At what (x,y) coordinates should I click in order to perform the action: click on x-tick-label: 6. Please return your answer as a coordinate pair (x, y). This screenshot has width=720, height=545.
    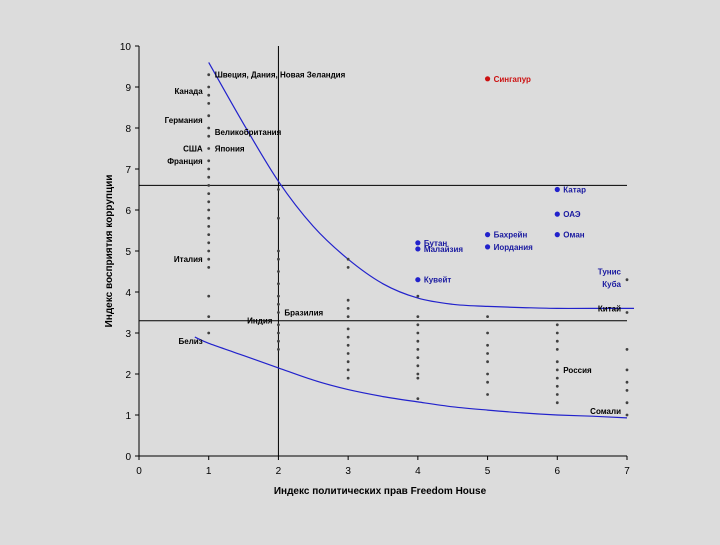
    Looking at the image, I should click on (558, 471).